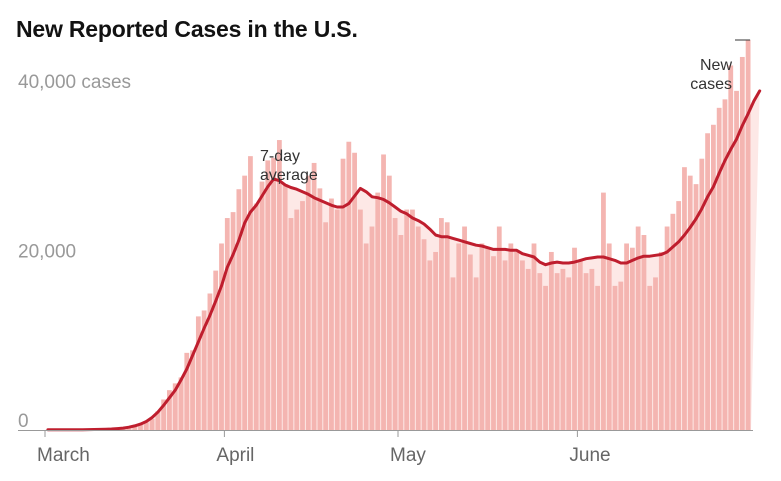  I want to click on y-tick-label: 20,000, so click(47, 251).